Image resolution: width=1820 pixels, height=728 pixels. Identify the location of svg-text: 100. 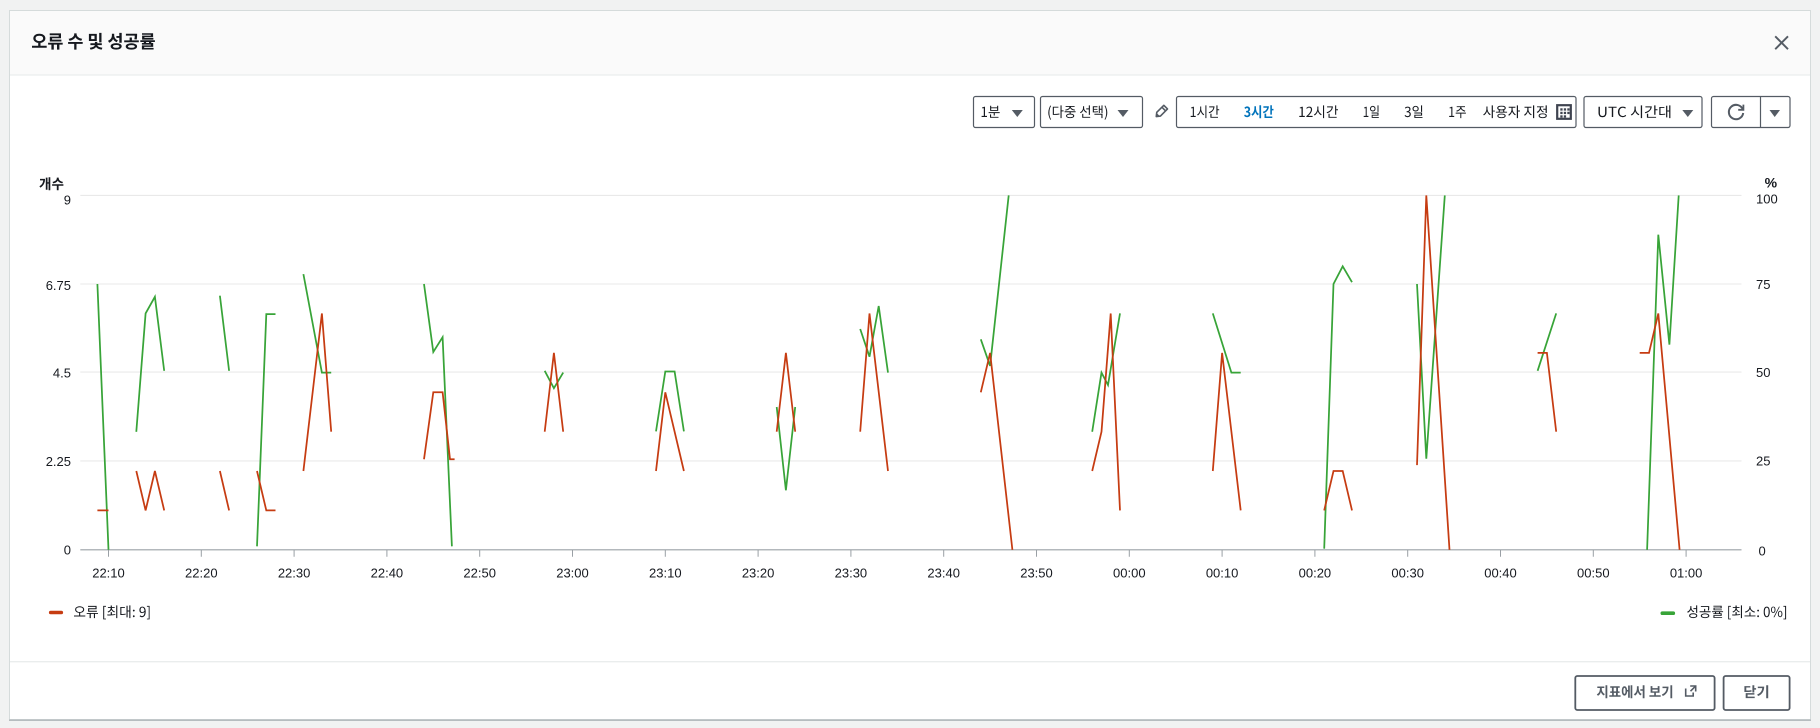
(1767, 199).